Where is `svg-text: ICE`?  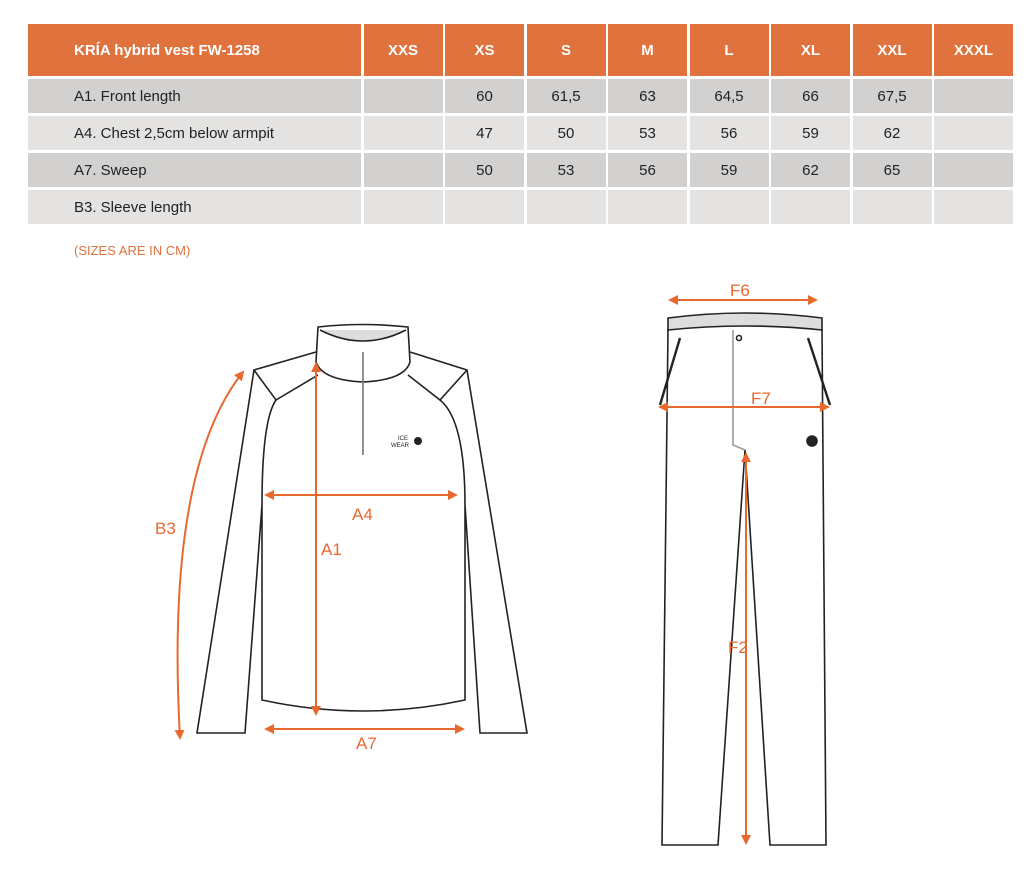
svg-text: ICE is located at coordinates (403, 439).